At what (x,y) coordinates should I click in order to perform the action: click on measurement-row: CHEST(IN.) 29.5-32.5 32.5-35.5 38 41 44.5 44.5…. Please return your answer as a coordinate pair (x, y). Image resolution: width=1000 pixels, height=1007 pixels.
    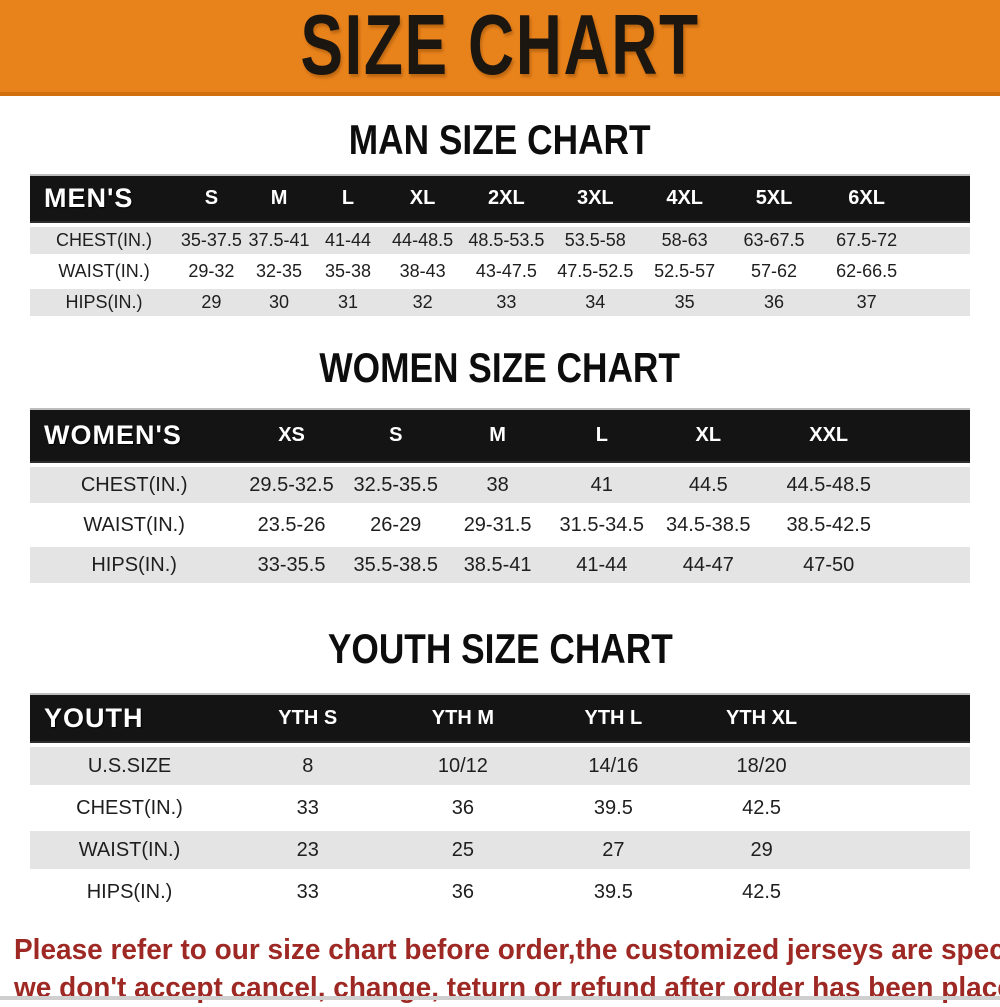
    Looking at the image, I should click on (500, 485).